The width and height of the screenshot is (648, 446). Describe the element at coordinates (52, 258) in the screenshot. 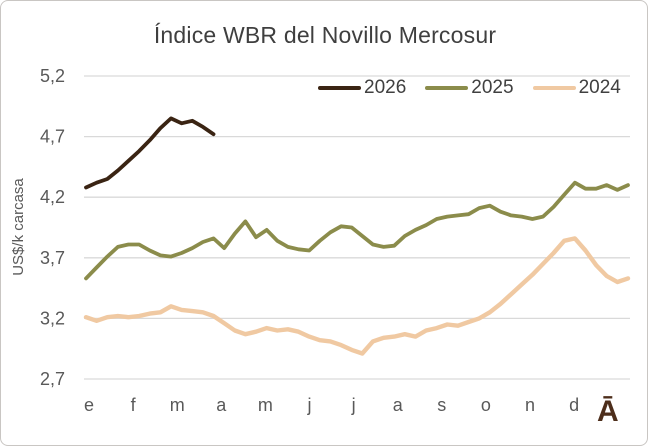

I see `y-tick-label: 3,7` at that location.